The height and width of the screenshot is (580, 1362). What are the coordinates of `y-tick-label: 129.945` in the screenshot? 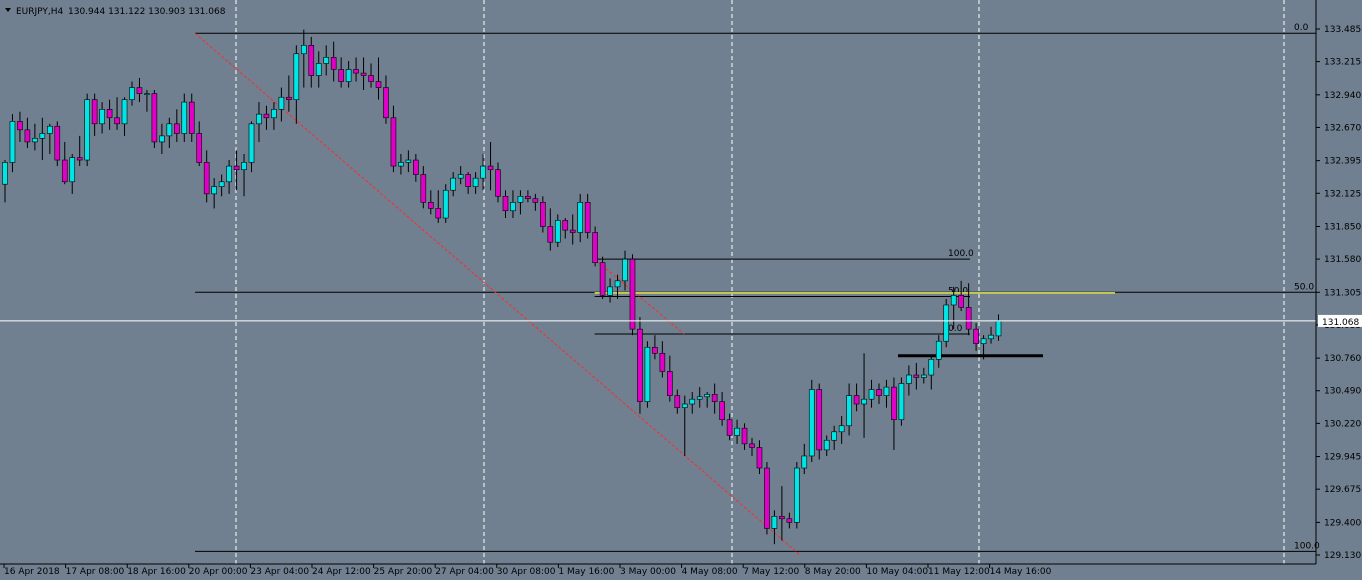 It's located at (1342, 458).